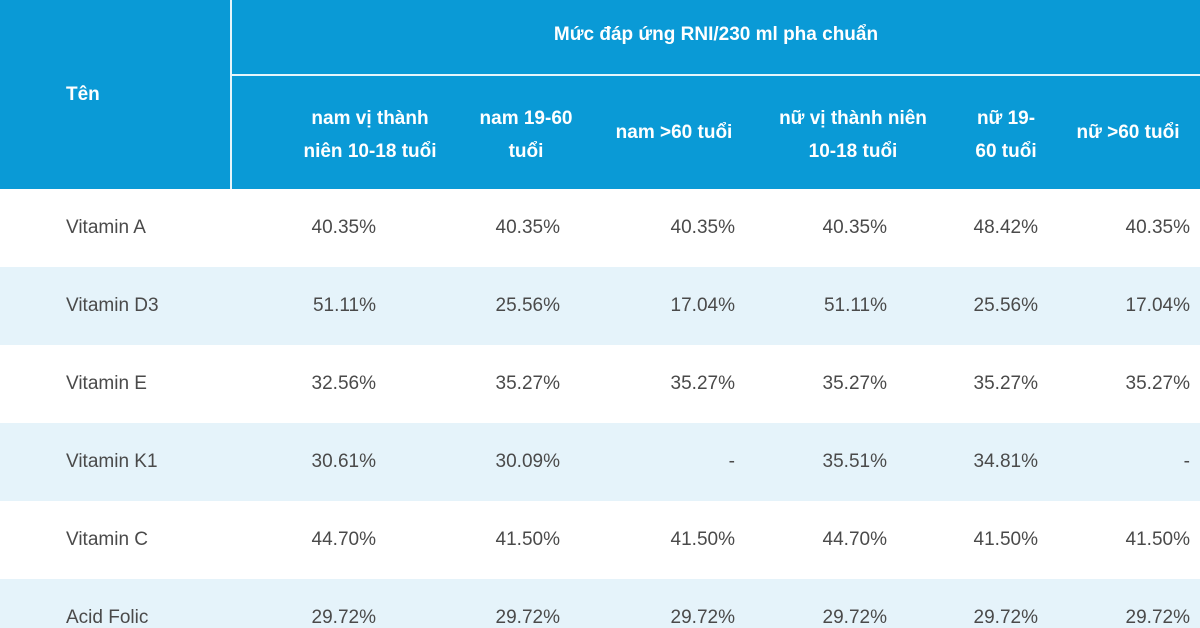  I want to click on column-header-3: nam >60 tuổi, so click(674, 132).